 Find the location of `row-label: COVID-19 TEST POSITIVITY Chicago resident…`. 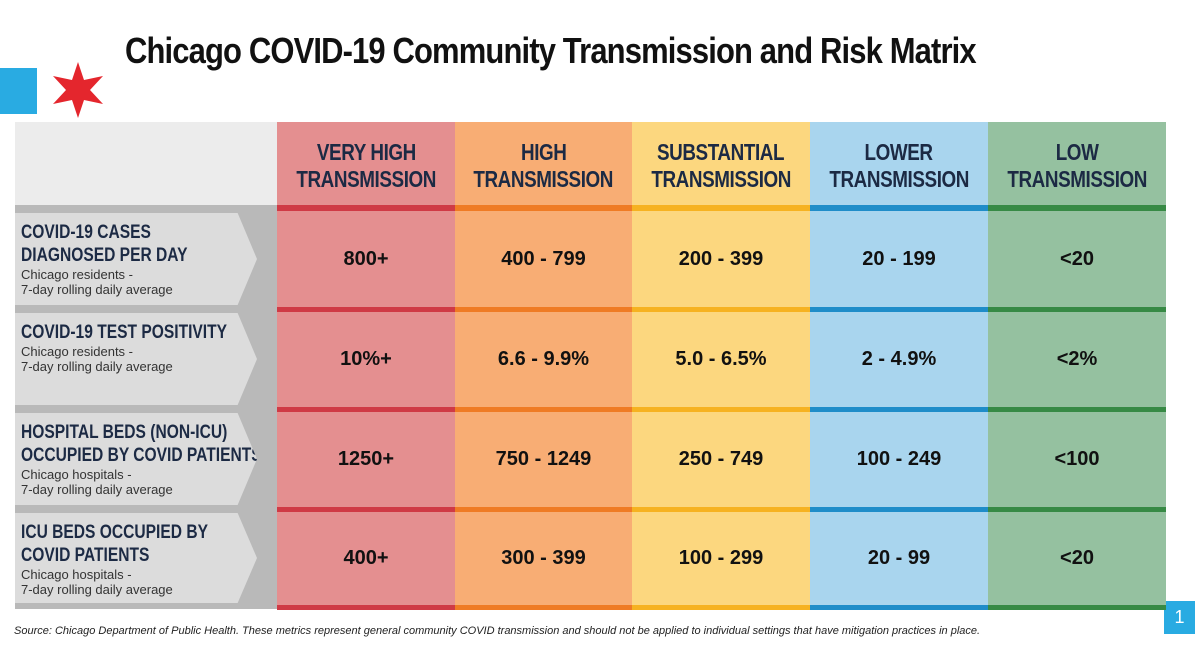

row-label: COVID-19 TEST POSITIVITY Chicago resident… is located at coordinates (136, 359).